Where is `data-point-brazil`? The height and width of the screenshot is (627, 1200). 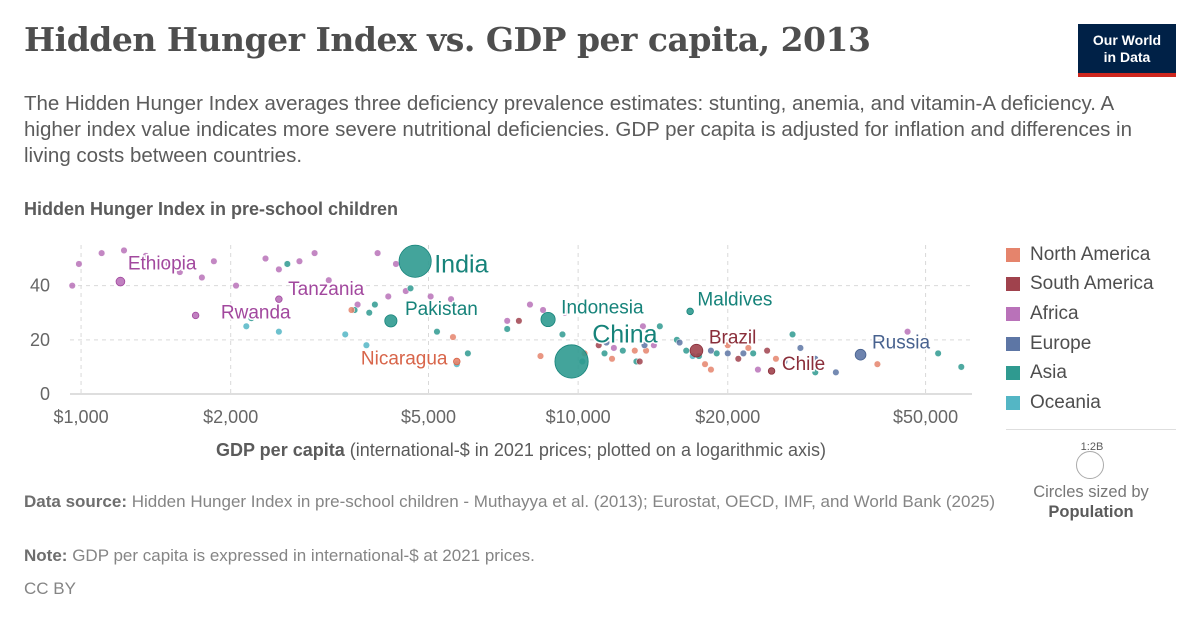 data-point-brazil is located at coordinates (696, 350).